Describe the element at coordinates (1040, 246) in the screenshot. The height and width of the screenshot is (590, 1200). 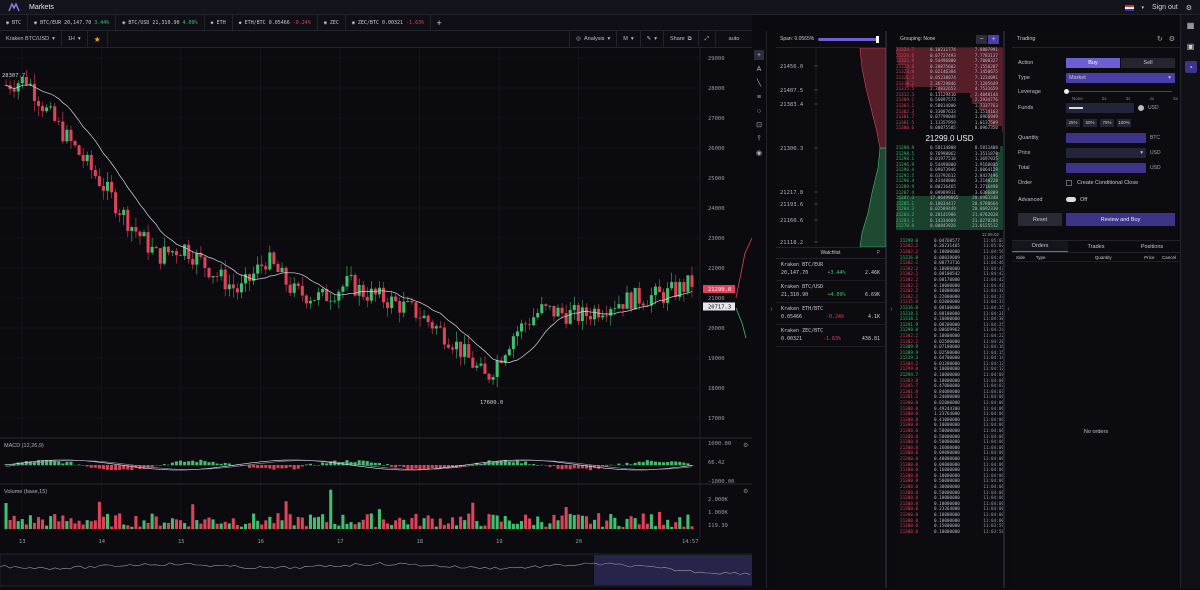
I see `tab-orders: Orders` at that location.